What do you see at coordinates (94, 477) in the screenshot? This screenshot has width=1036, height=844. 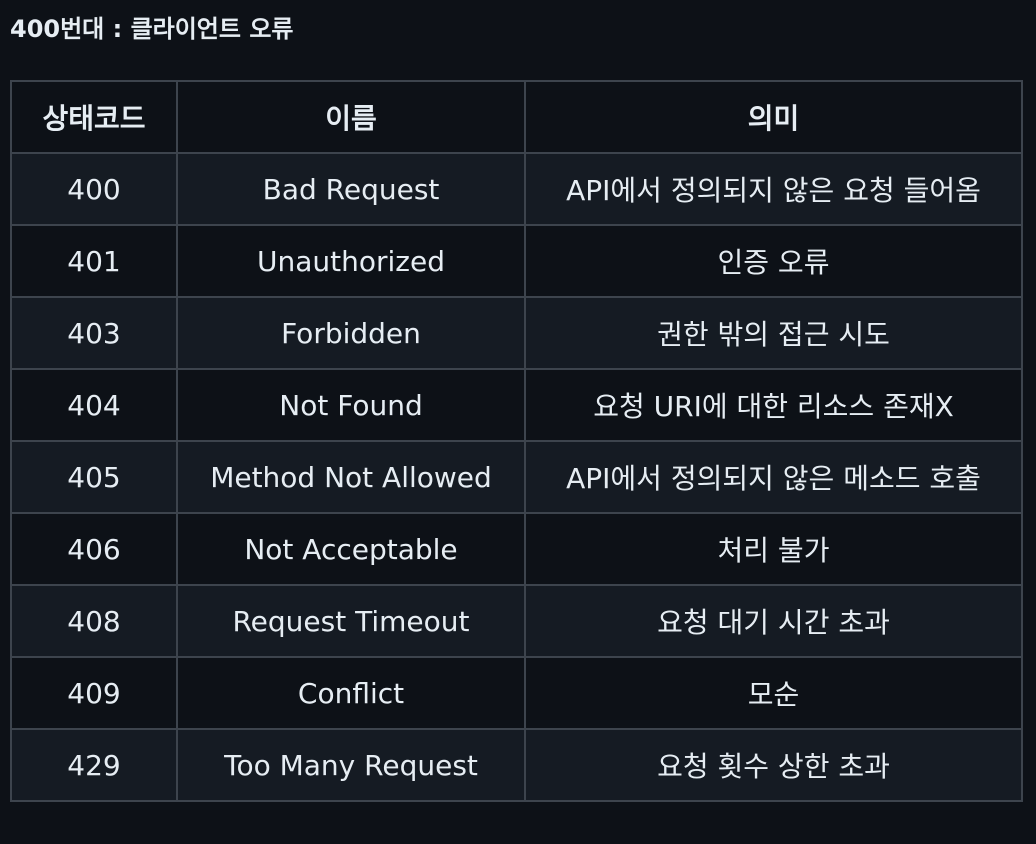 I see `cell-status-code: 405` at bounding box center [94, 477].